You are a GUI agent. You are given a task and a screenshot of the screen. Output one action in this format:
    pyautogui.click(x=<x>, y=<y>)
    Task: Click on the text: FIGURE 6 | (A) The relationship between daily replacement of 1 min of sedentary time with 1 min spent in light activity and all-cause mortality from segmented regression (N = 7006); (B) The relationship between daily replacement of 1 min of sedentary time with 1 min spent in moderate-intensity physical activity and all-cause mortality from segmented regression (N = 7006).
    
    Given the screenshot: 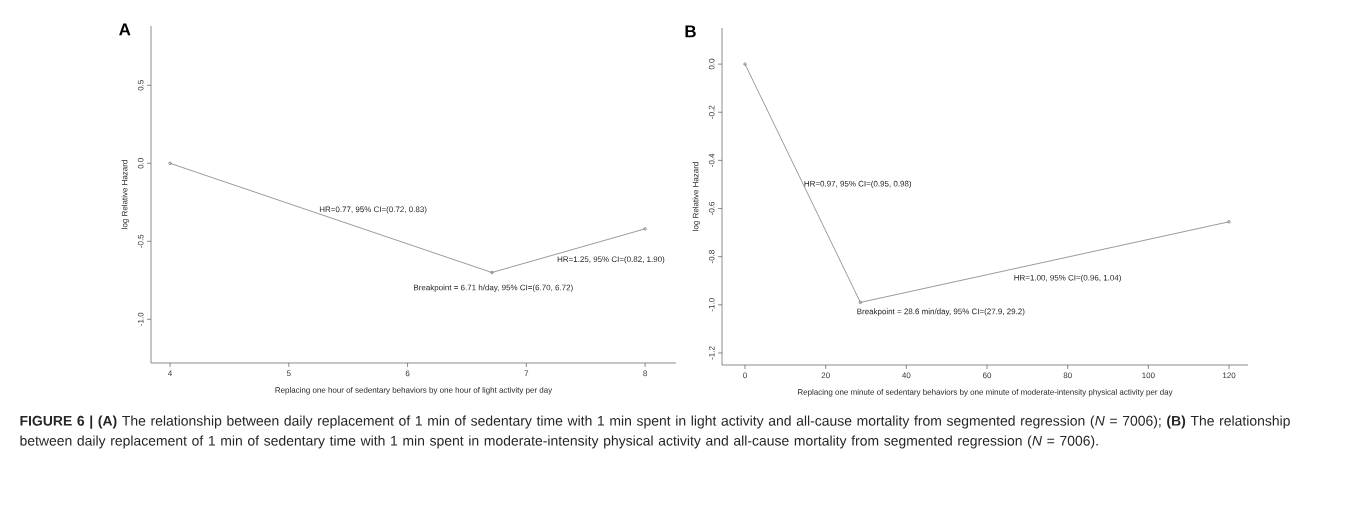 What is the action you would take?
    pyautogui.click(x=655, y=432)
    